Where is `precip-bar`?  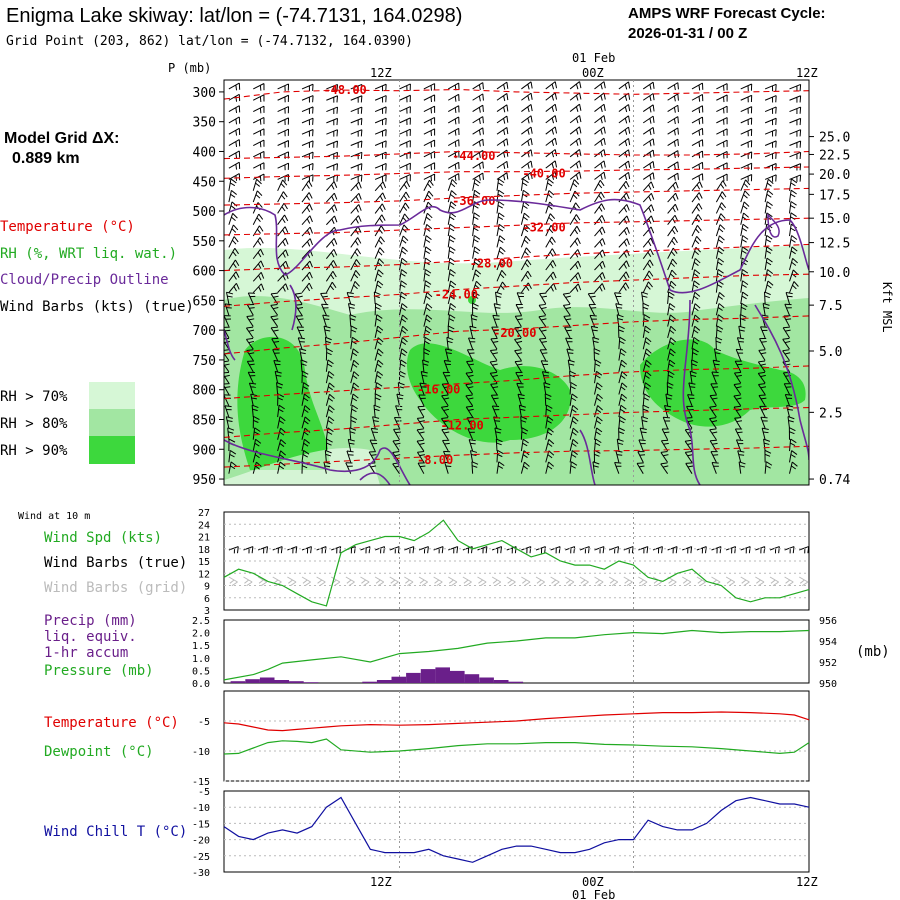
precip-bar is located at coordinates (252, 681).